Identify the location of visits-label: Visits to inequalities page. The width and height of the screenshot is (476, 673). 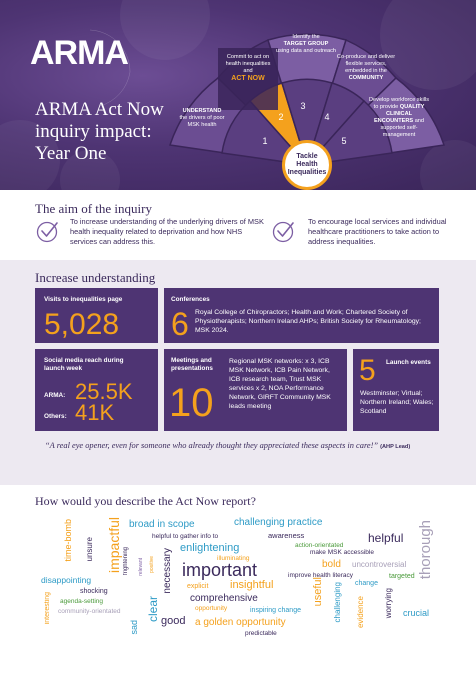
(83, 299).